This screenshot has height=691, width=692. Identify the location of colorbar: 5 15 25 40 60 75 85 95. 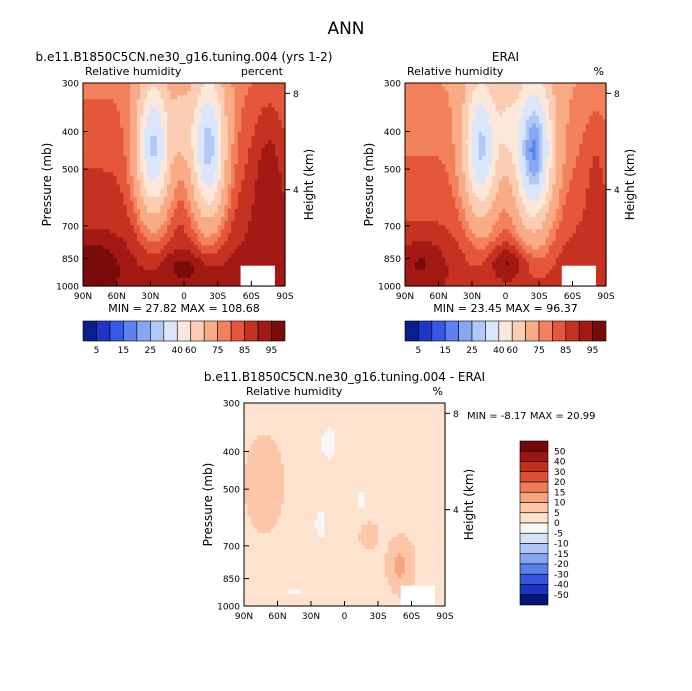
(184, 338).